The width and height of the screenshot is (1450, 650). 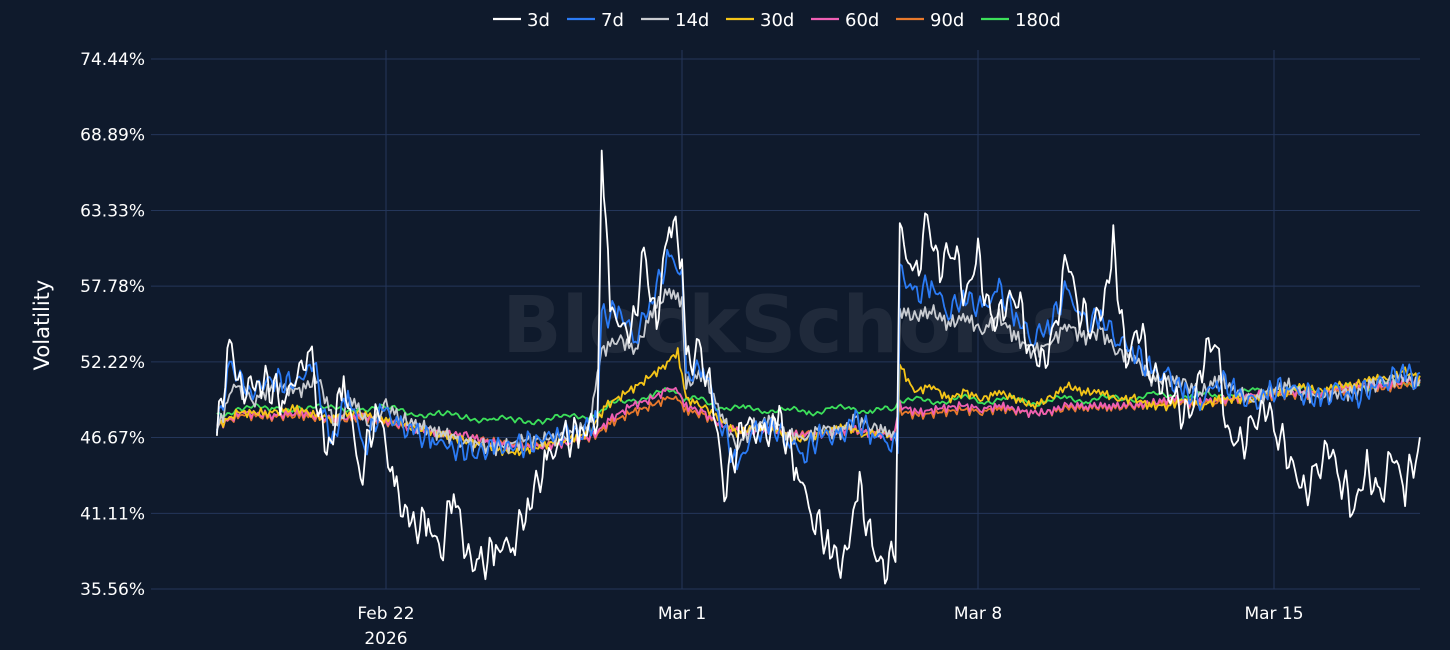 I want to click on legend-item-180d: 180d, so click(x=1021, y=20).